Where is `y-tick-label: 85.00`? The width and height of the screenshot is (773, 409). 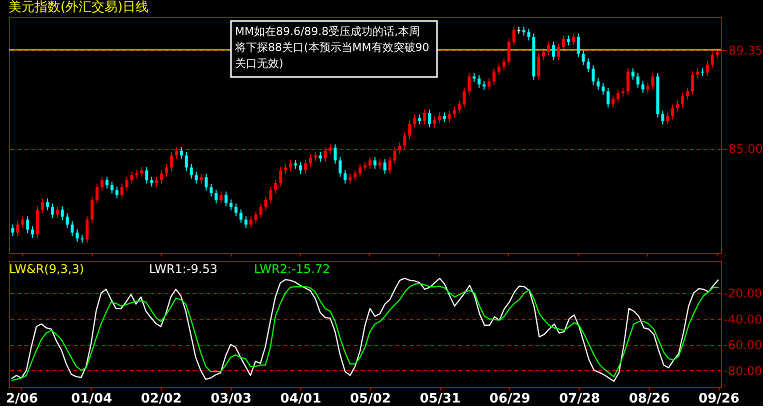 y-tick-label: 85.00 is located at coordinates (745, 149).